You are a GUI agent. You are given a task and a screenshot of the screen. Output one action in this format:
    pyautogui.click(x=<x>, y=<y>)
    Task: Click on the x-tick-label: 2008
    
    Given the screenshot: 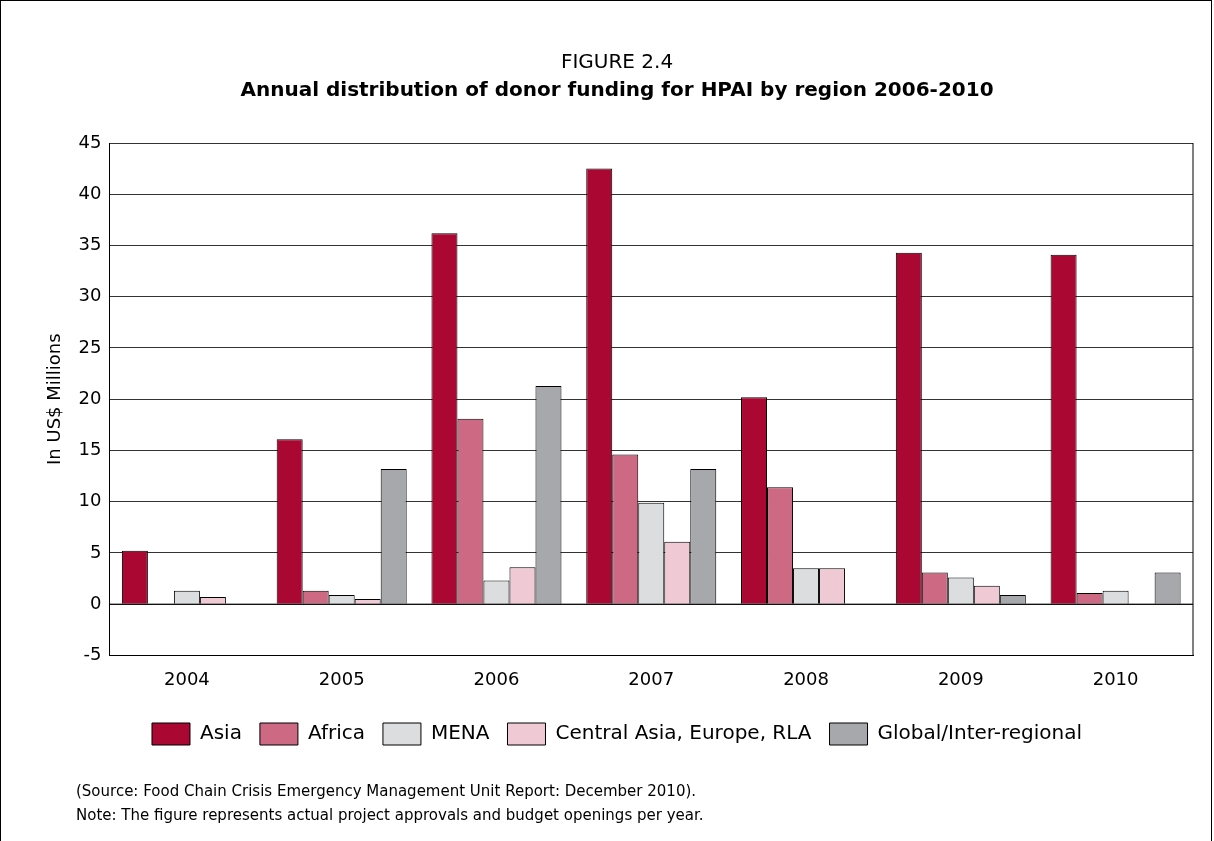 What is the action you would take?
    pyautogui.click(x=806, y=678)
    